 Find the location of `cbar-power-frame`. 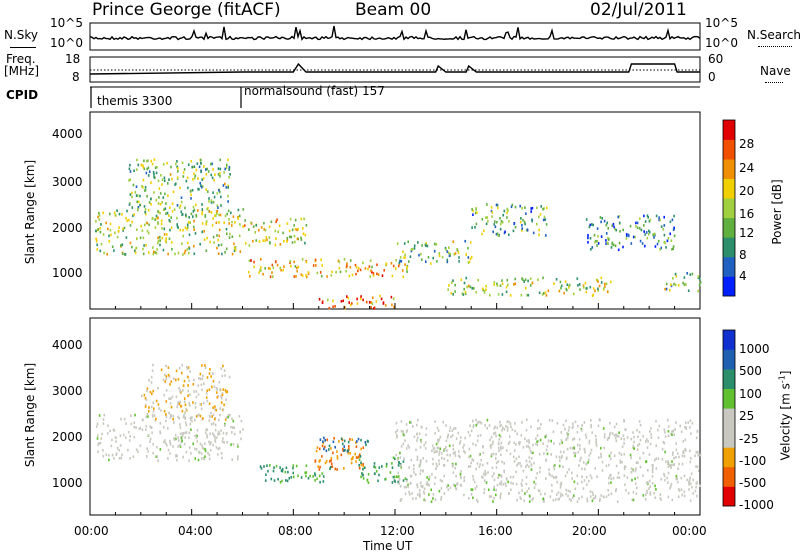

cbar-power-frame is located at coordinates (729, 208).